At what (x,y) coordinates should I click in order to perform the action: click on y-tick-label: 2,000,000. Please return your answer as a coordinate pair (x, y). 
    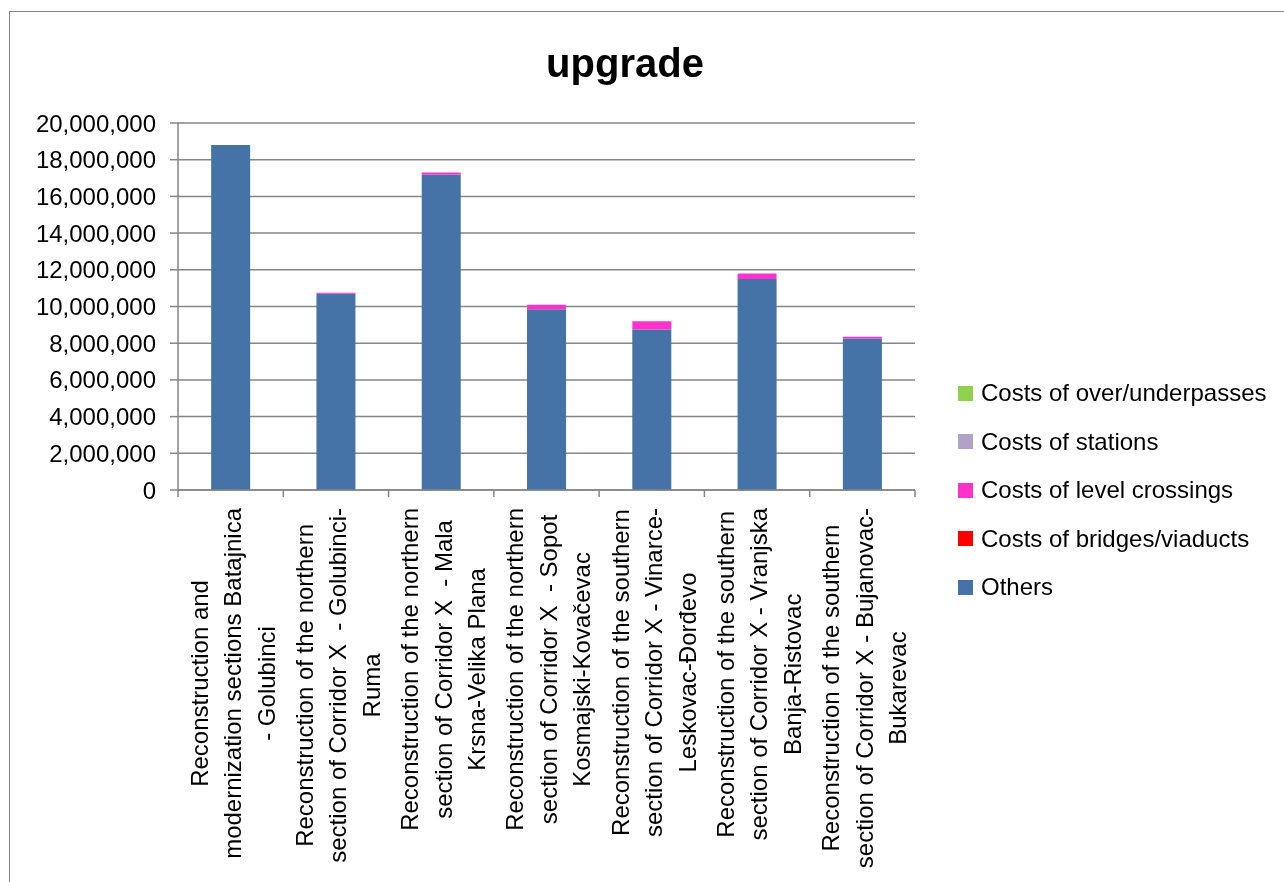
    Looking at the image, I should click on (102, 453).